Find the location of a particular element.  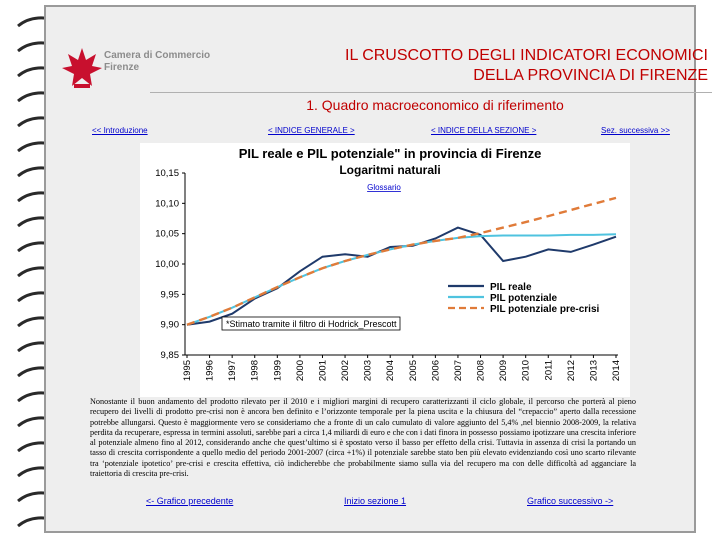

legend-label: PIL reale is located at coordinates (511, 287).